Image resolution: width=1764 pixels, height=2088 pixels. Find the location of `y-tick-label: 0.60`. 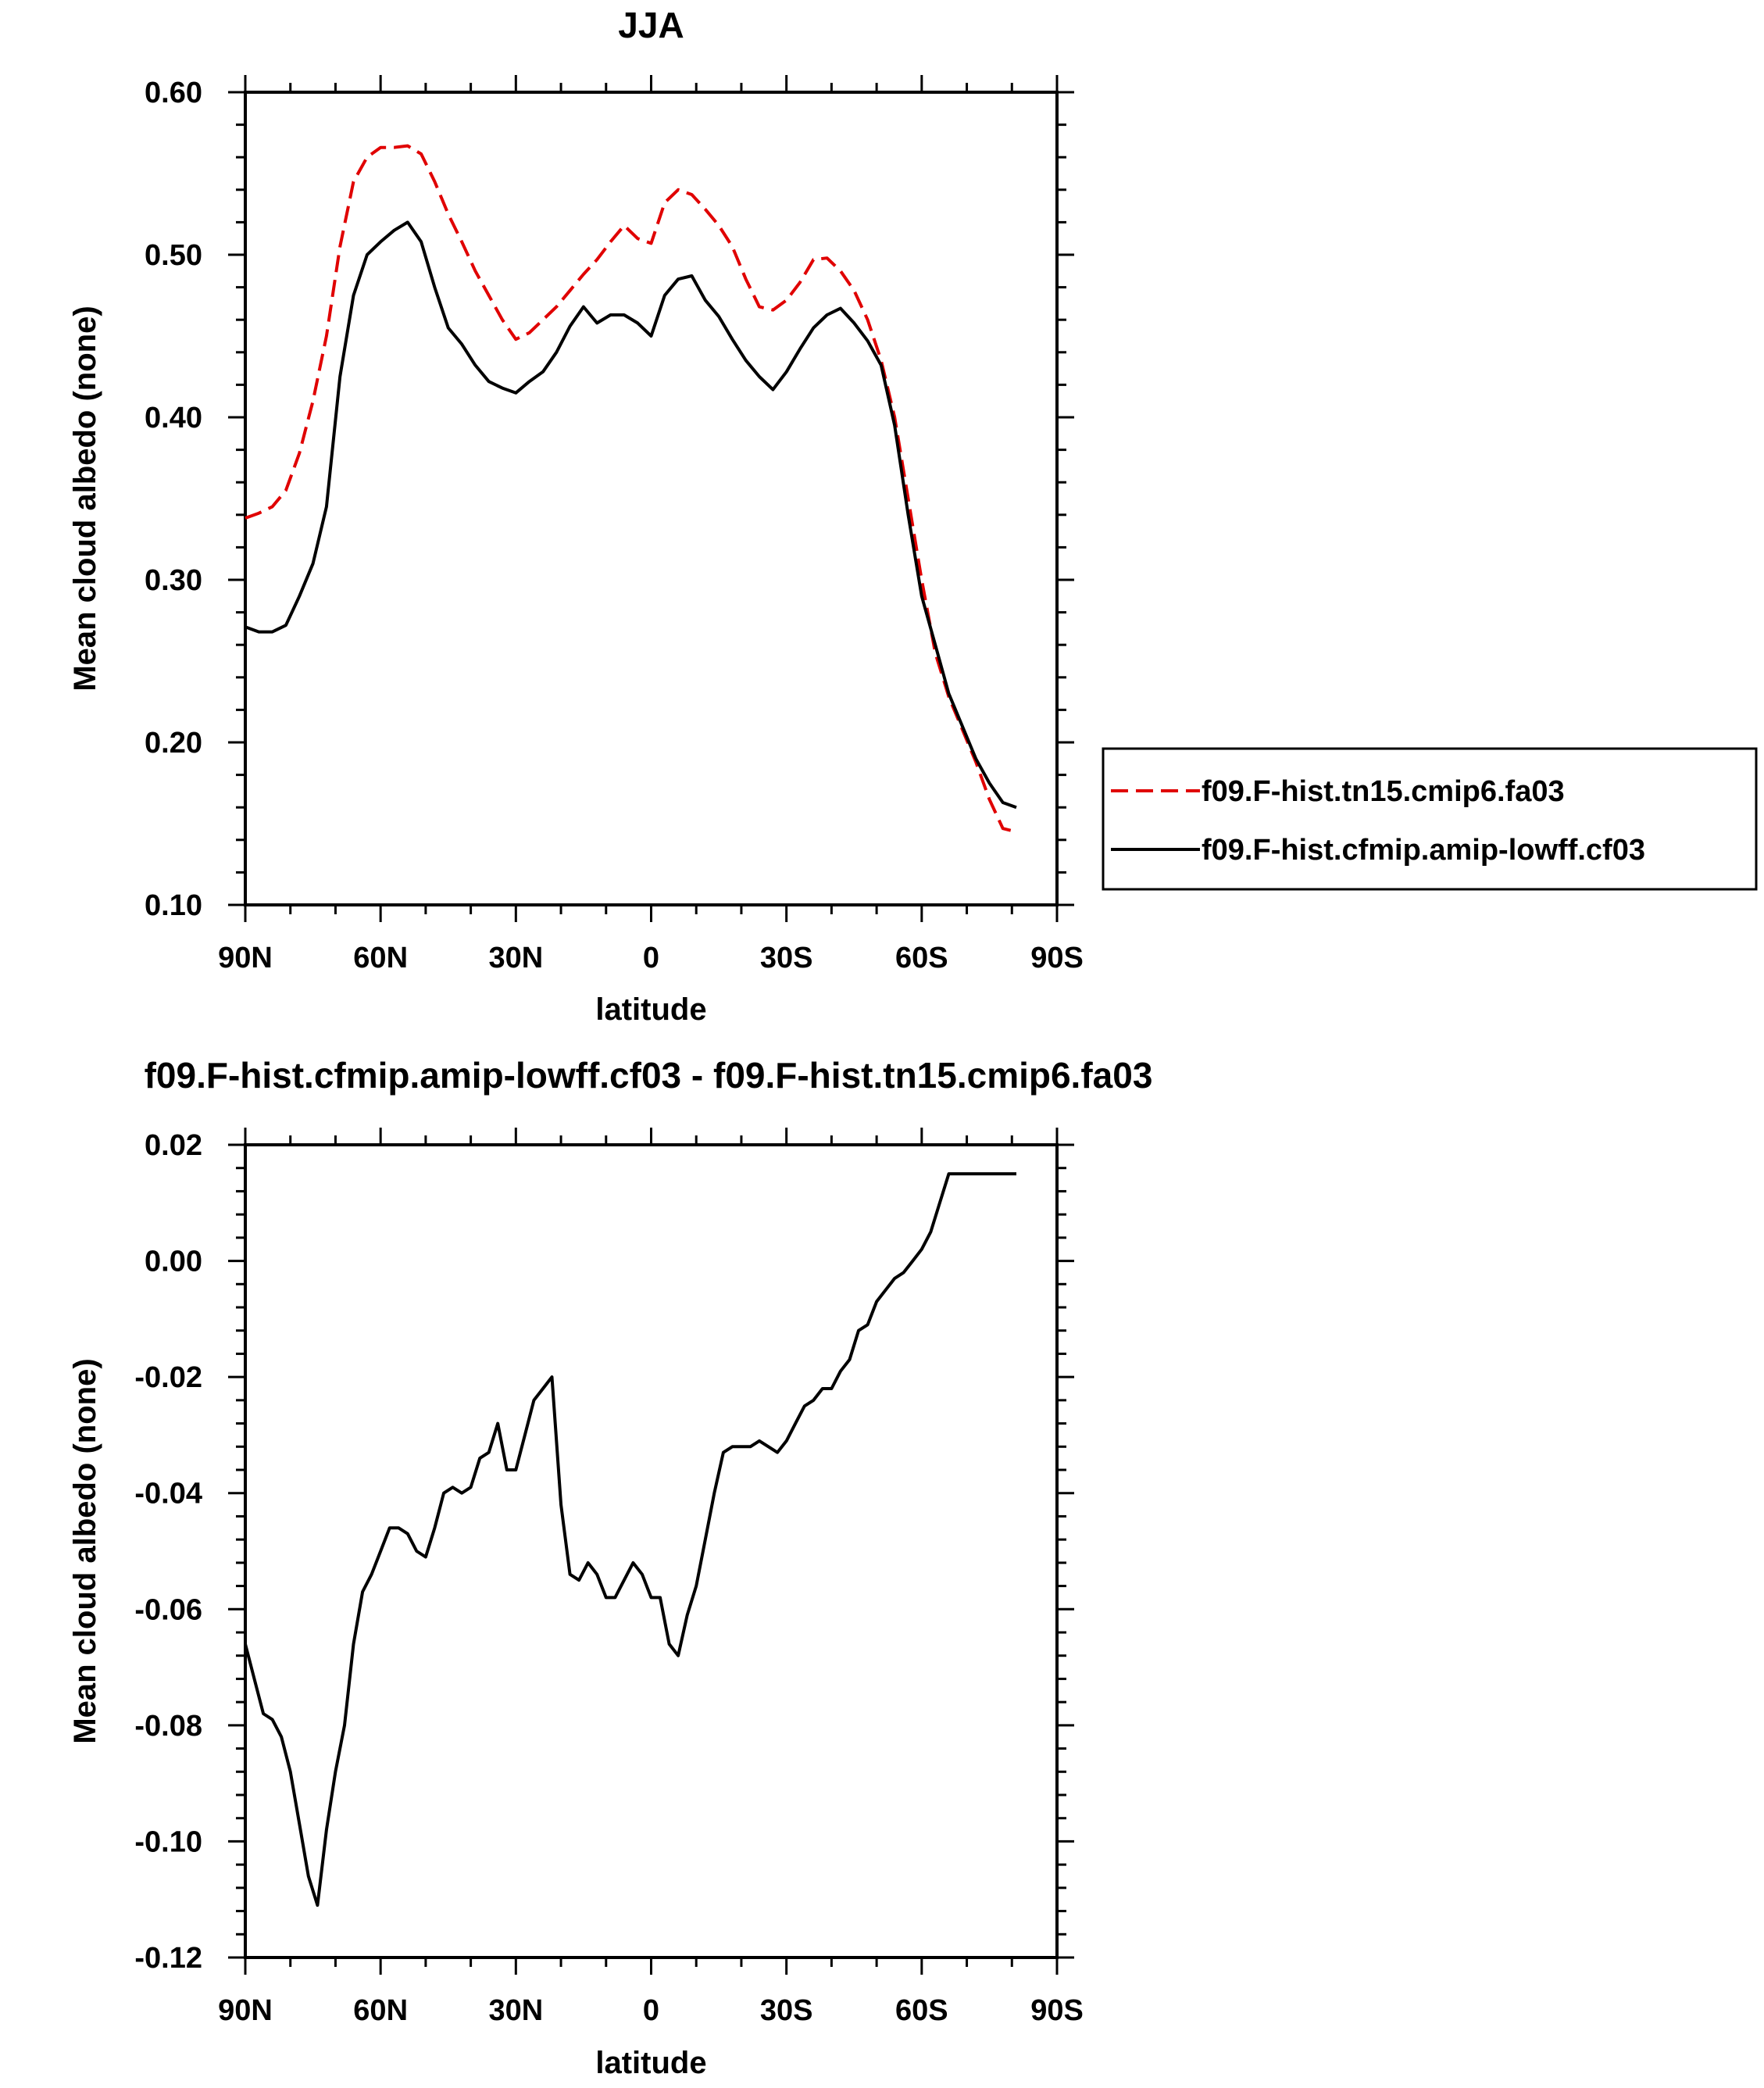

y-tick-label: 0.60 is located at coordinates (174, 93).